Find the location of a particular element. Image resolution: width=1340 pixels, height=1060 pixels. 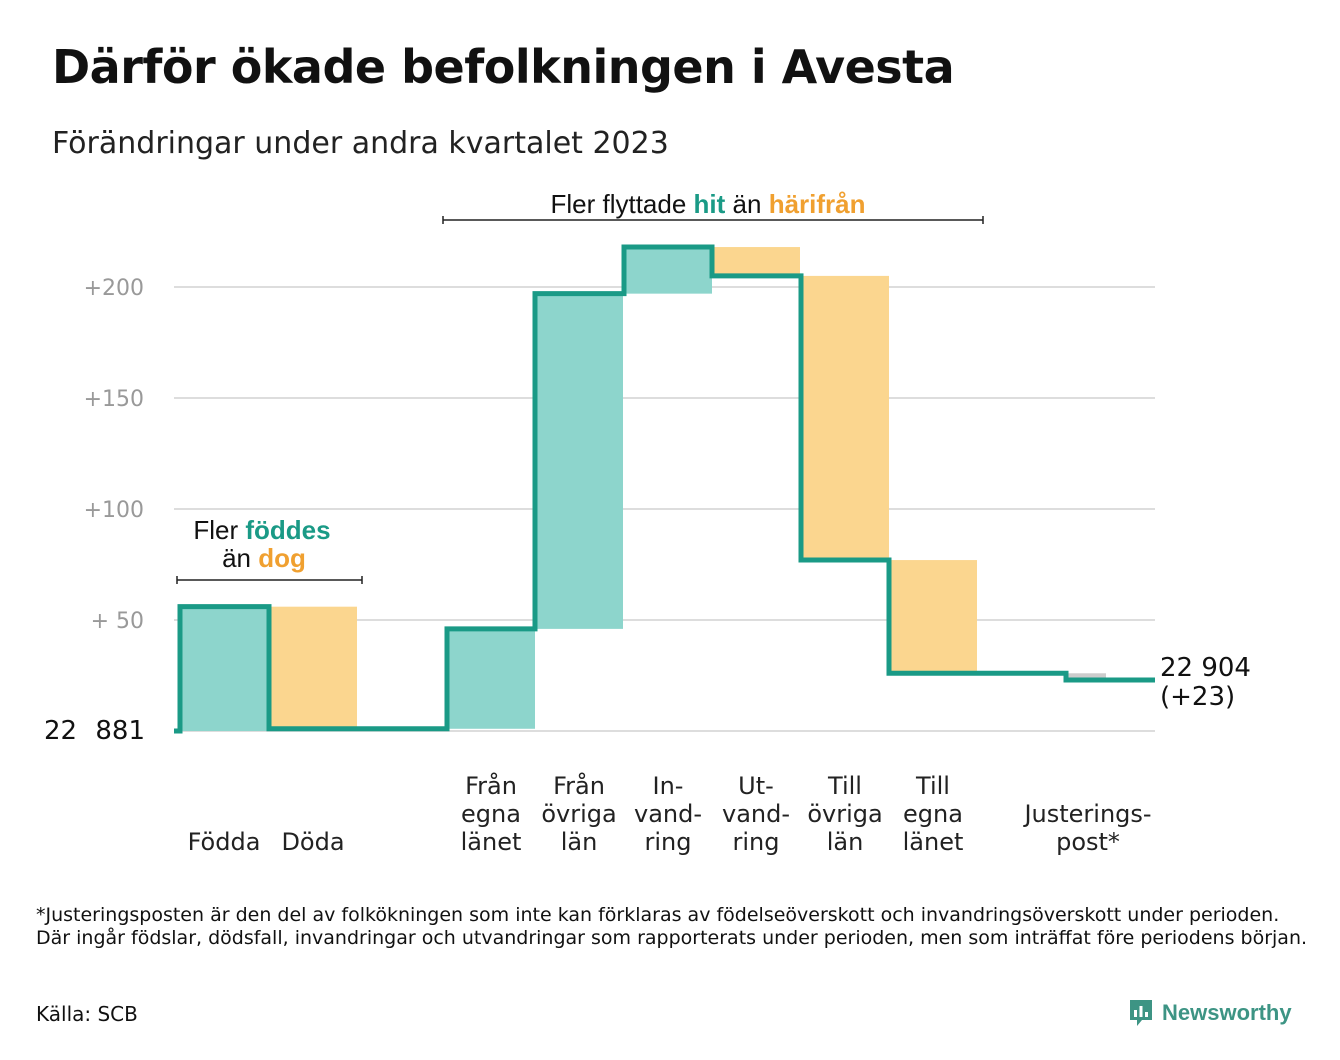

migration-annotation-plain: än is located at coordinates (746, 204).